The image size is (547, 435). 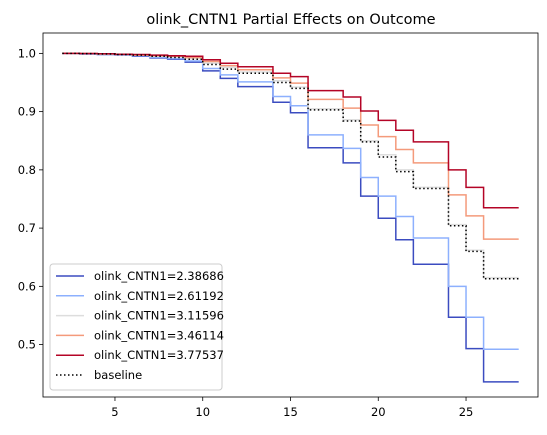 I want to click on x-tick-label: 15, so click(x=290, y=412).